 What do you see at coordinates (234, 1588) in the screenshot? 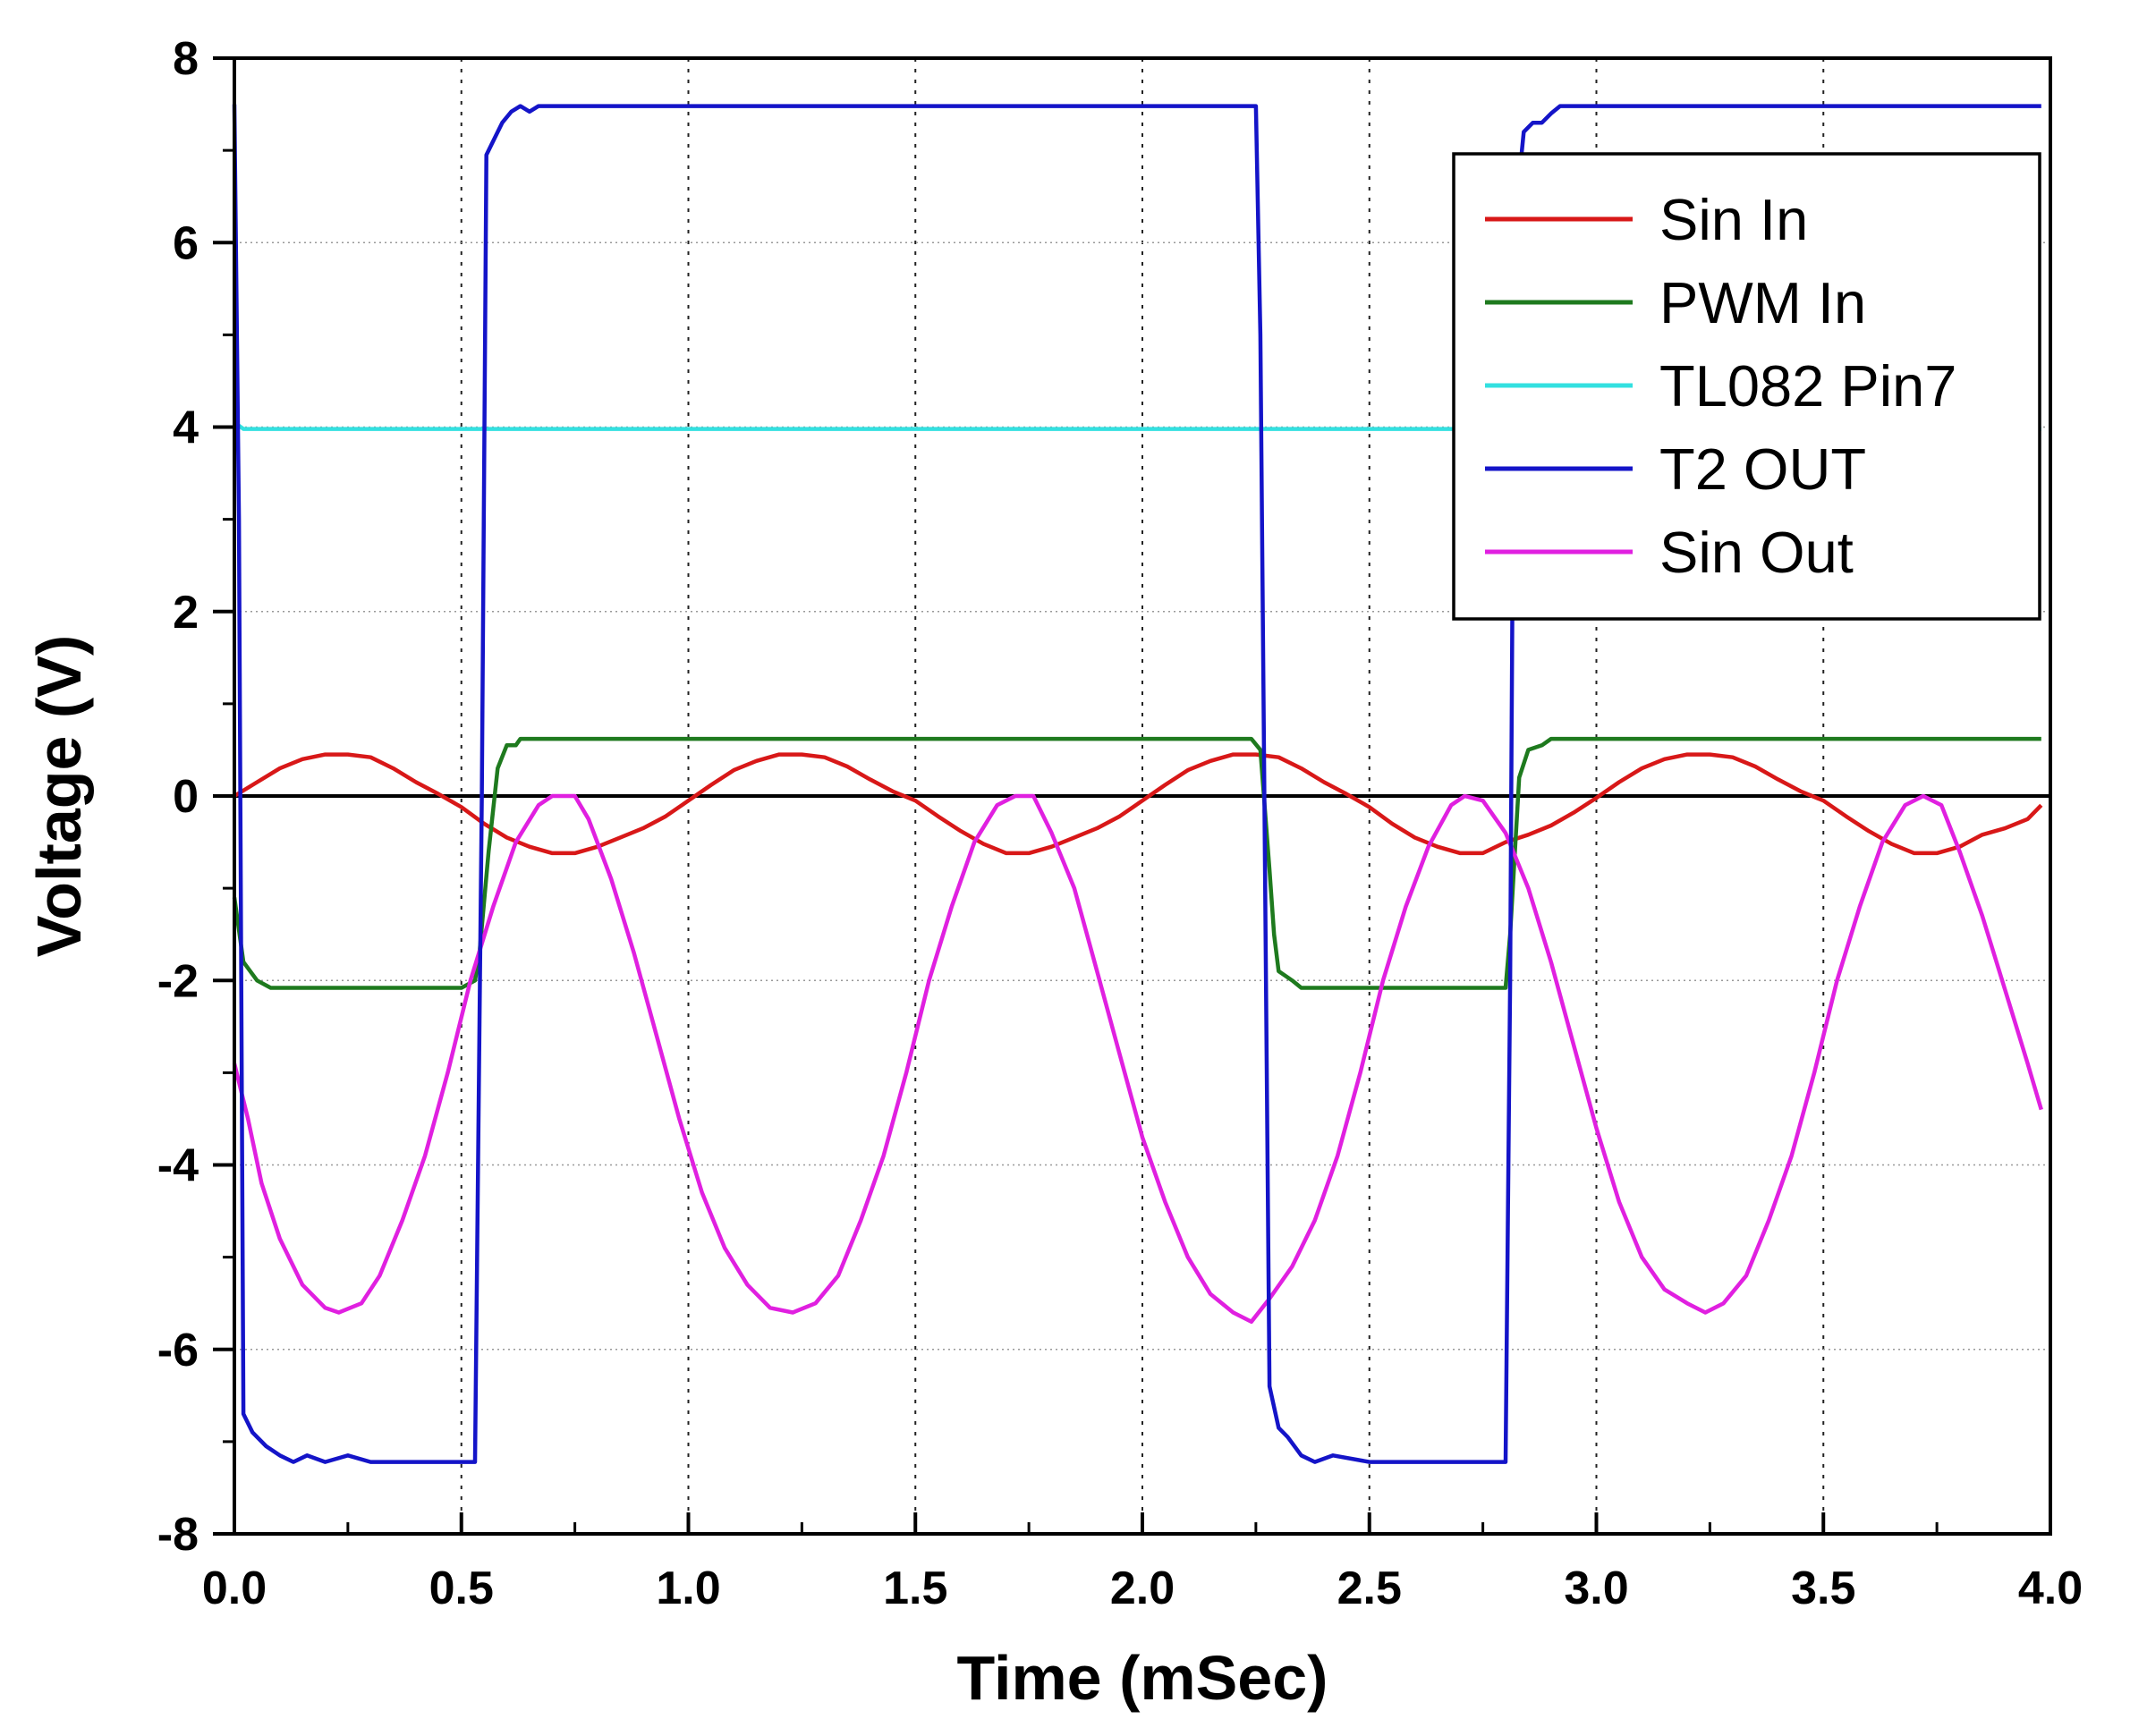
I see `x-tick-label: 0.0` at bounding box center [234, 1588].